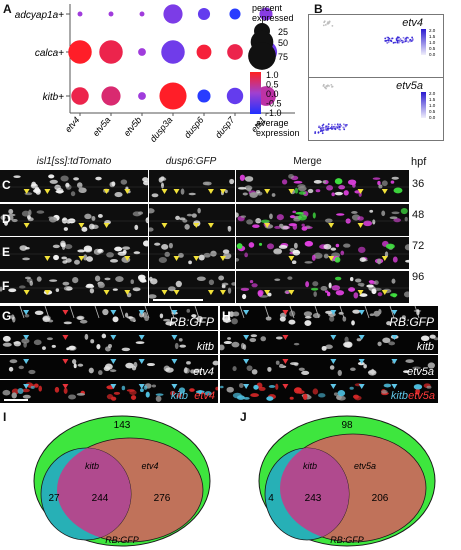  What do you see at coordinates (329, 342) in the screenshot?
I see `micrograph-h-row-1: kitb` at bounding box center [329, 342].